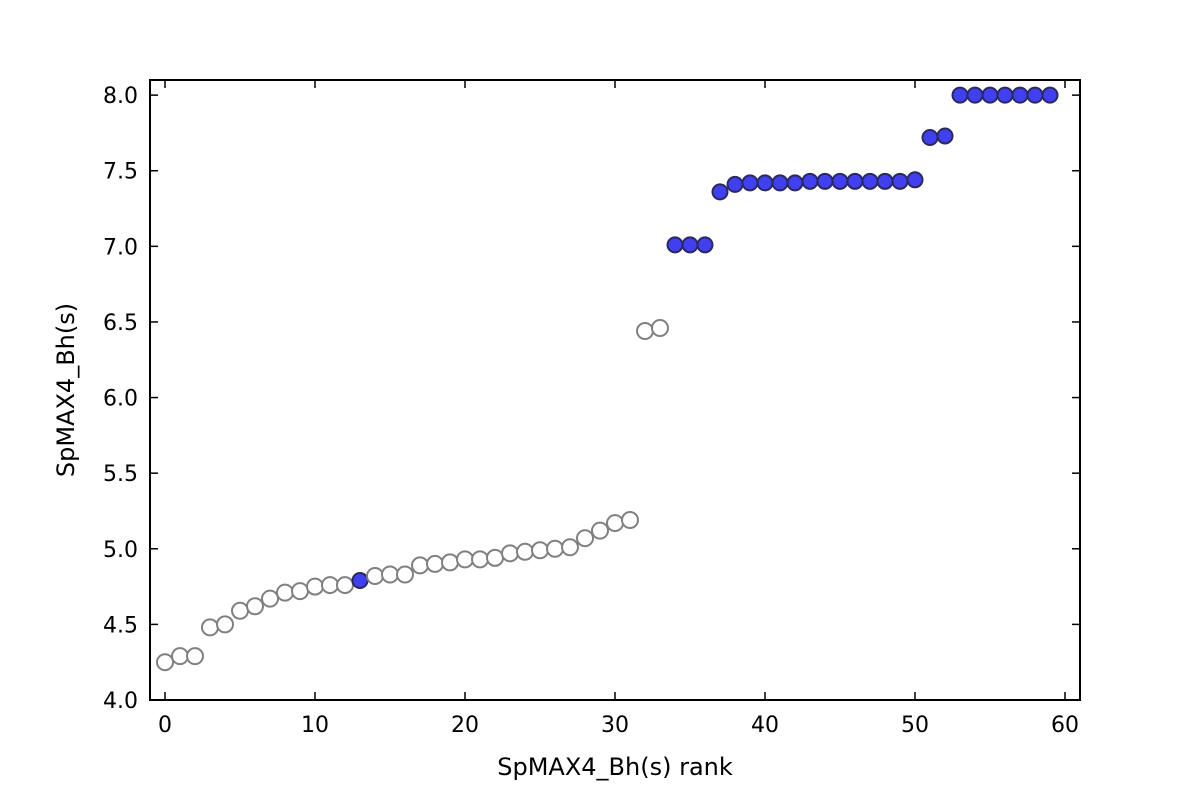  I want to click on y-tick-label: 4.0, so click(120, 701).